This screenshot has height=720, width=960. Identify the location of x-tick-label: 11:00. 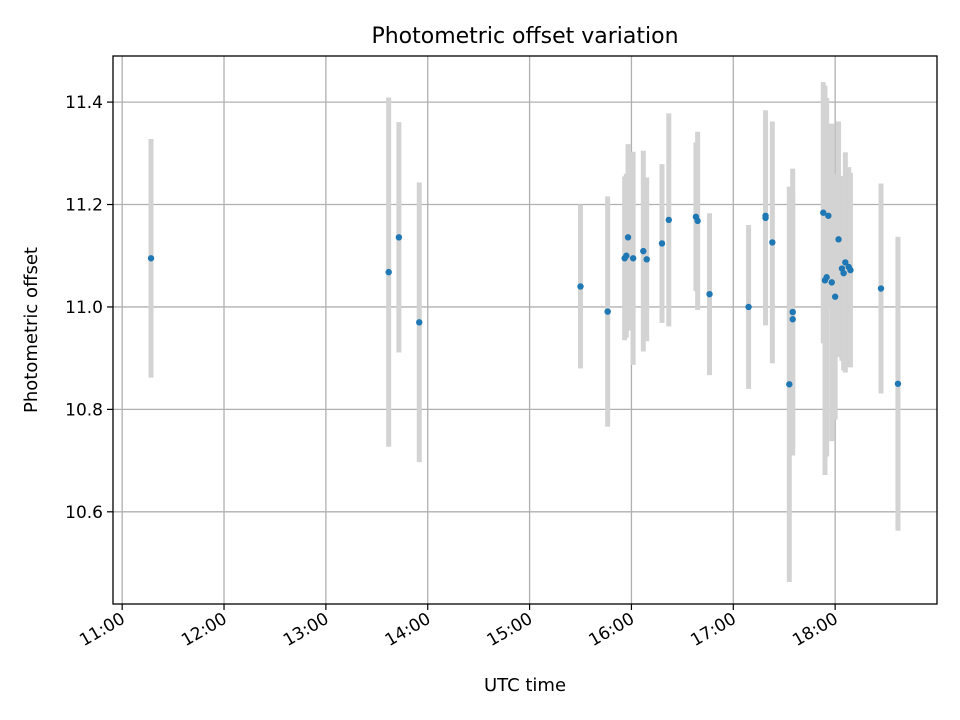
(102, 630).